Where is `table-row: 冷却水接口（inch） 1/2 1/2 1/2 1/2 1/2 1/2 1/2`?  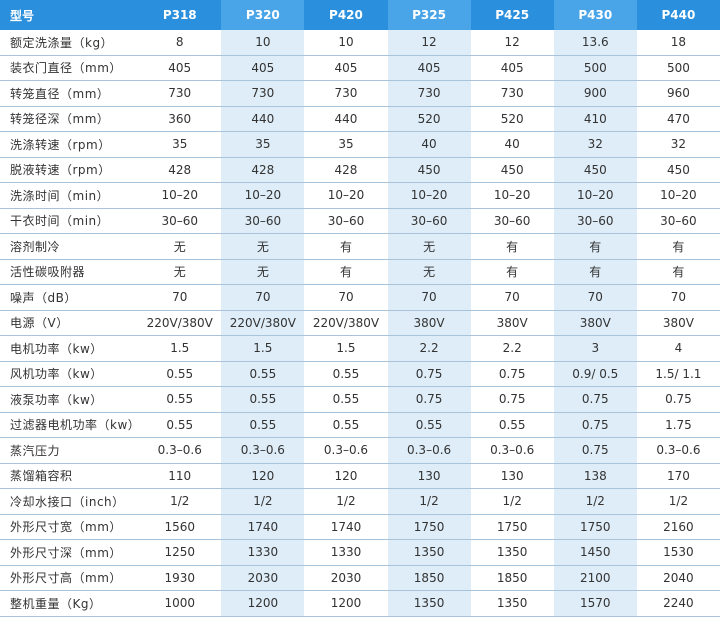
table-row: 冷却水接口（inch） 1/2 1/2 1/2 1/2 1/2 1/2 1/2 is located at coordinates (360, 501).